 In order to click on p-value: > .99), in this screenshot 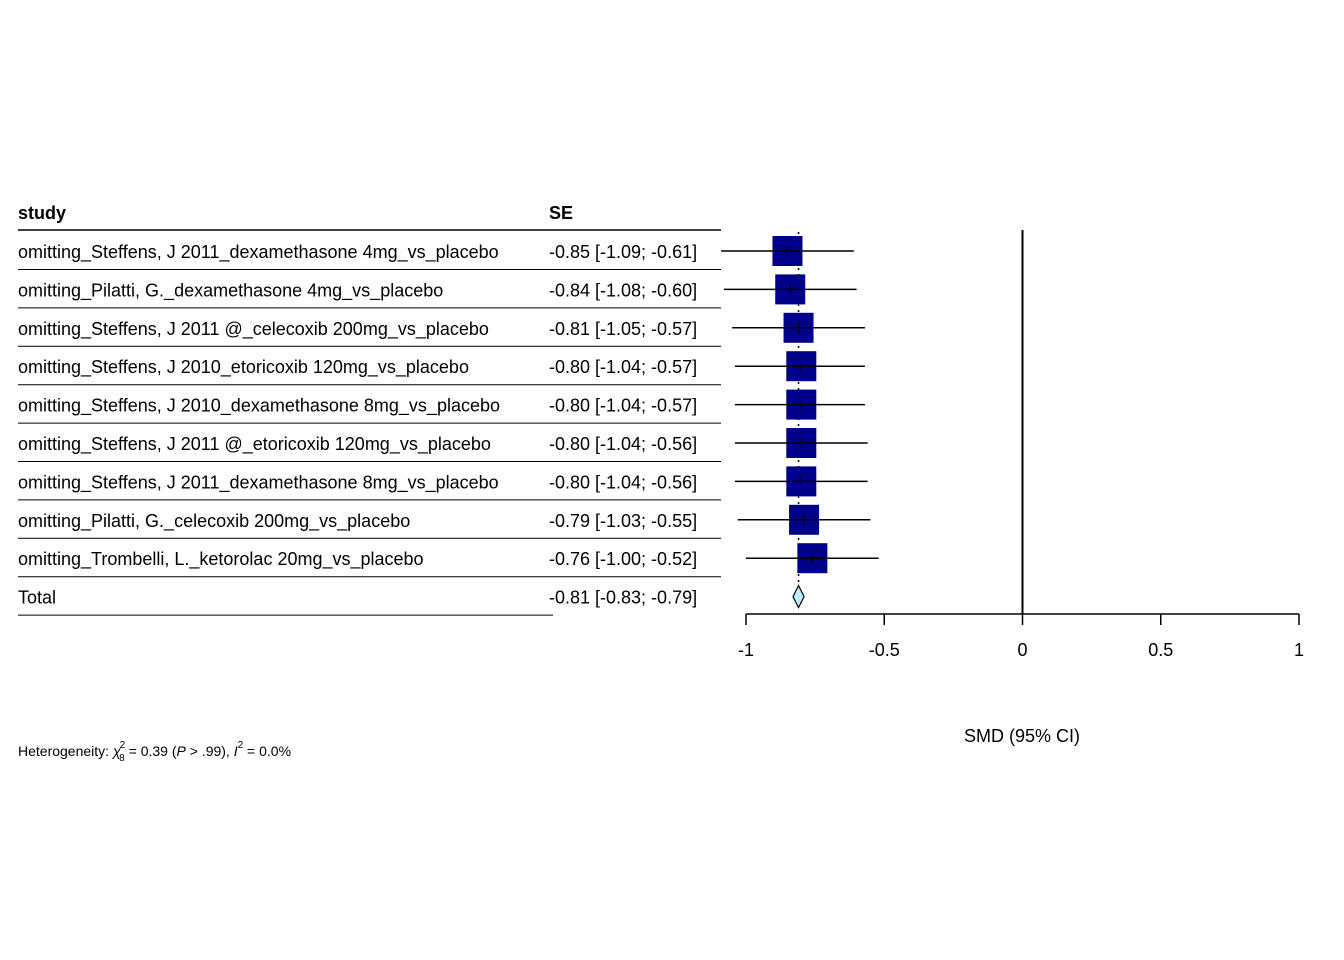, I will do `click(210, 751)`.